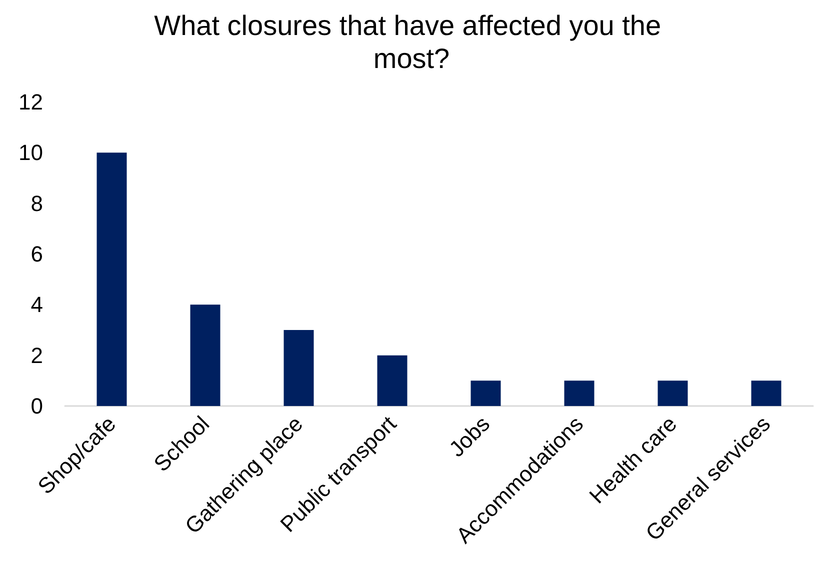 The width and height of the screenshot is (823, 581). What do you see at coordinates (411, 42) in the screenshot?
I see `chart-title: What closures that have affected you the most?` at bounding box center [411, 42].